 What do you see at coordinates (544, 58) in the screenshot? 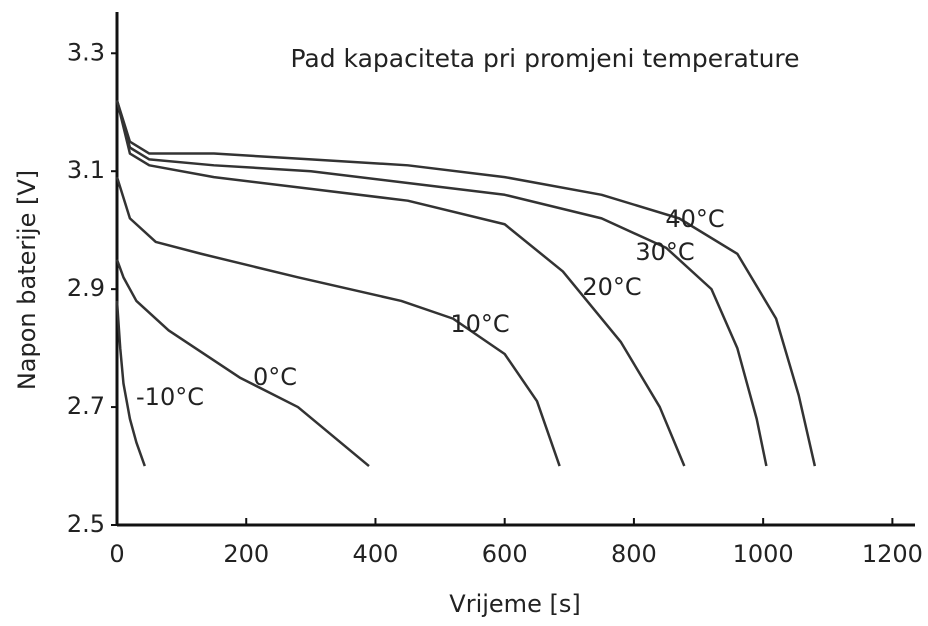
I see `chart-title: Pad kapaciteta pri promjeni temperature` at bounding box center [544, 58].